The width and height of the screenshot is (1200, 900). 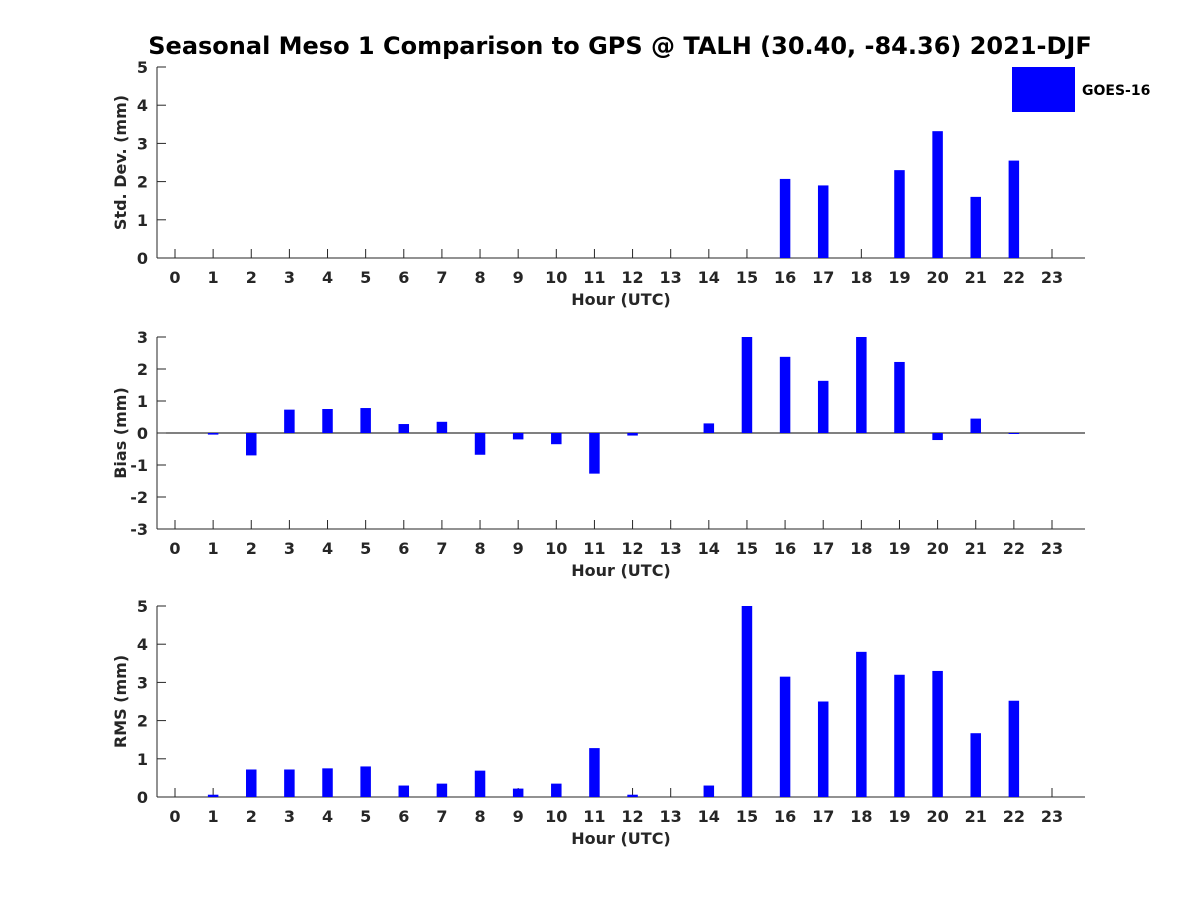 I want to click on y-tick-label: -3, so click(x=139, y=529).